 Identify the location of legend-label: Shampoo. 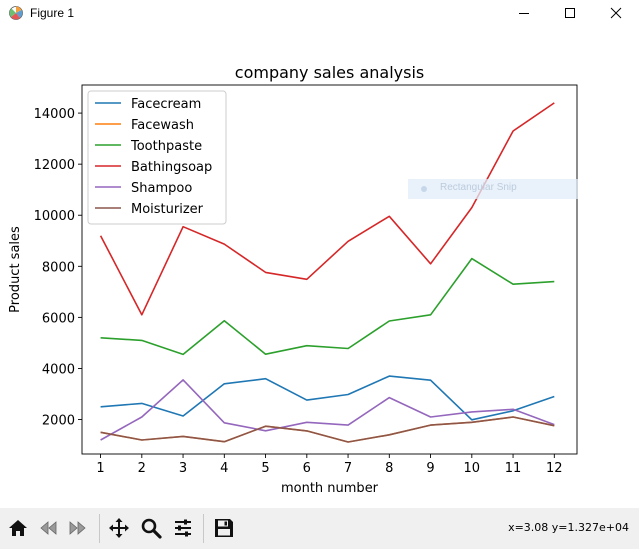
(161, 188).